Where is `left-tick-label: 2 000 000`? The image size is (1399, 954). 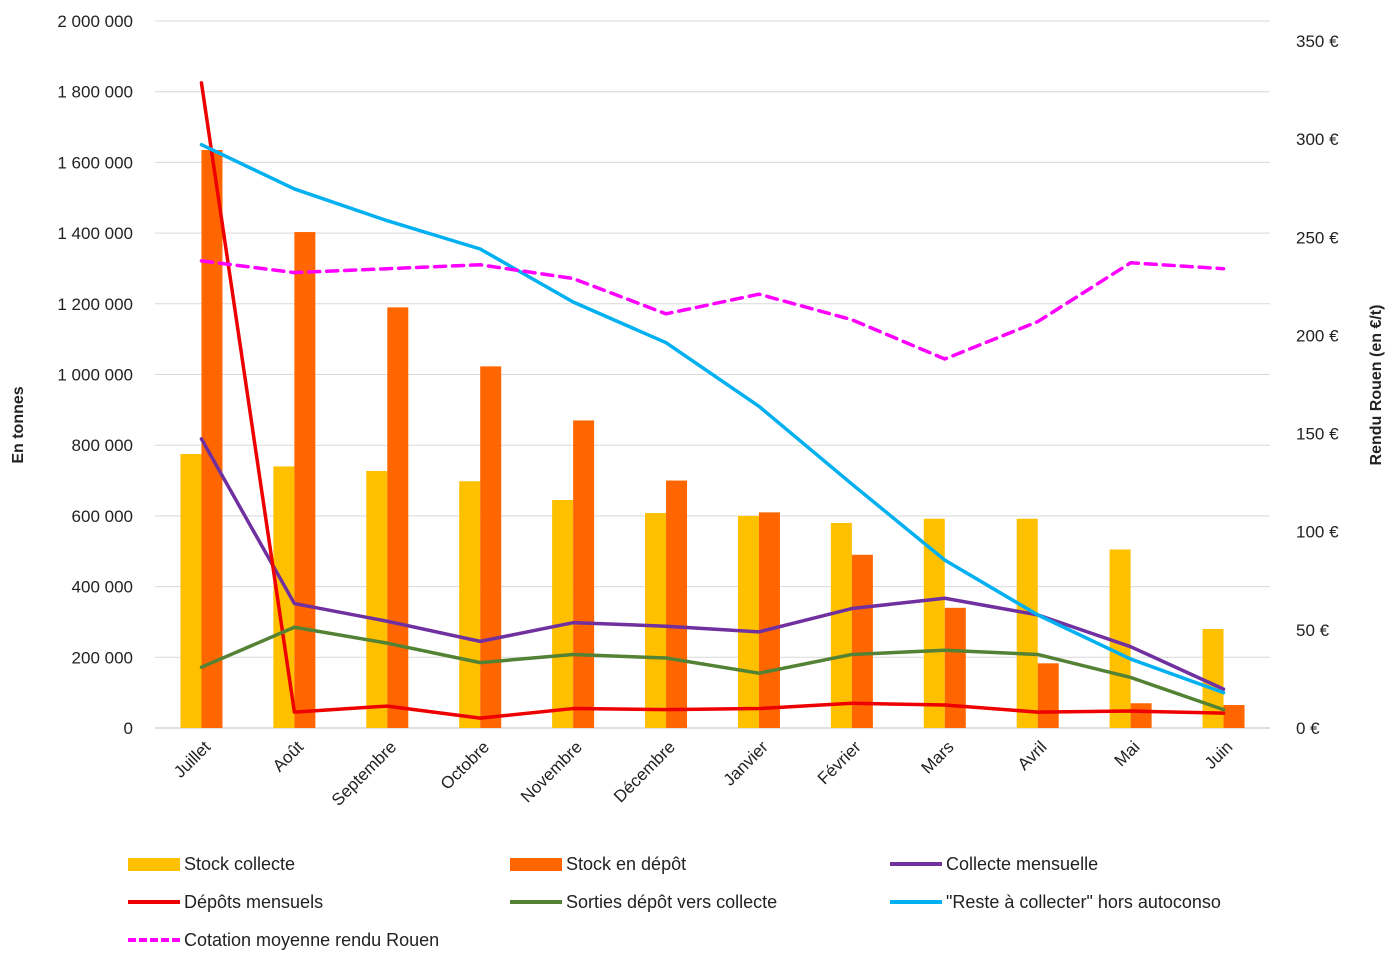 left-tick-label: 2 000 000 is located at coordinates (95, 21).